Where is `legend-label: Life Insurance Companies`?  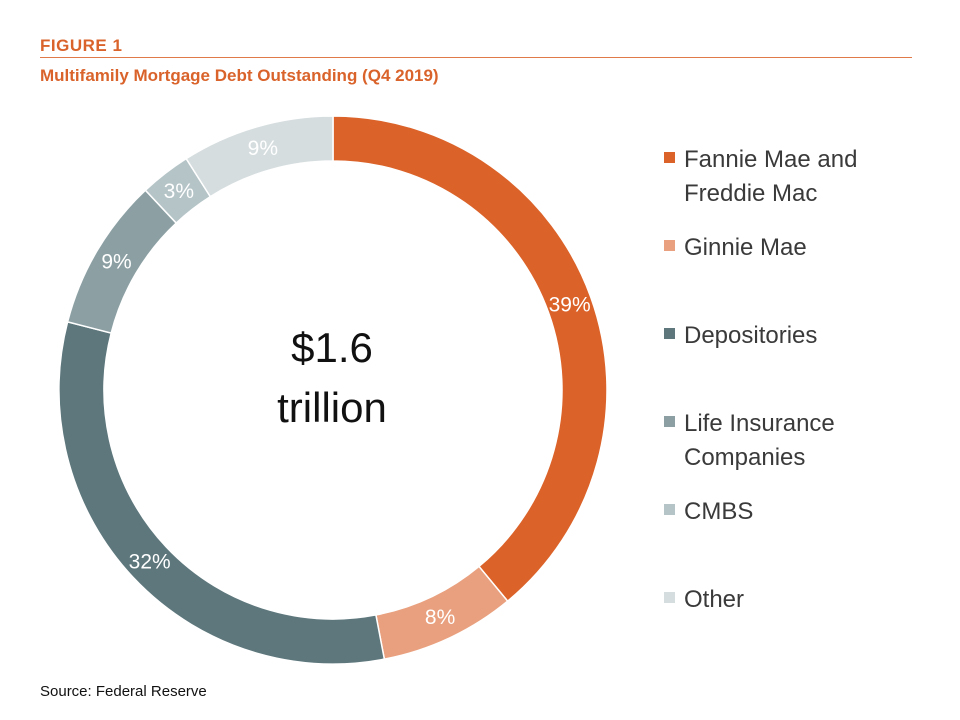 legend-label: Life Insurance Companies is located at coordinates (759, 440).